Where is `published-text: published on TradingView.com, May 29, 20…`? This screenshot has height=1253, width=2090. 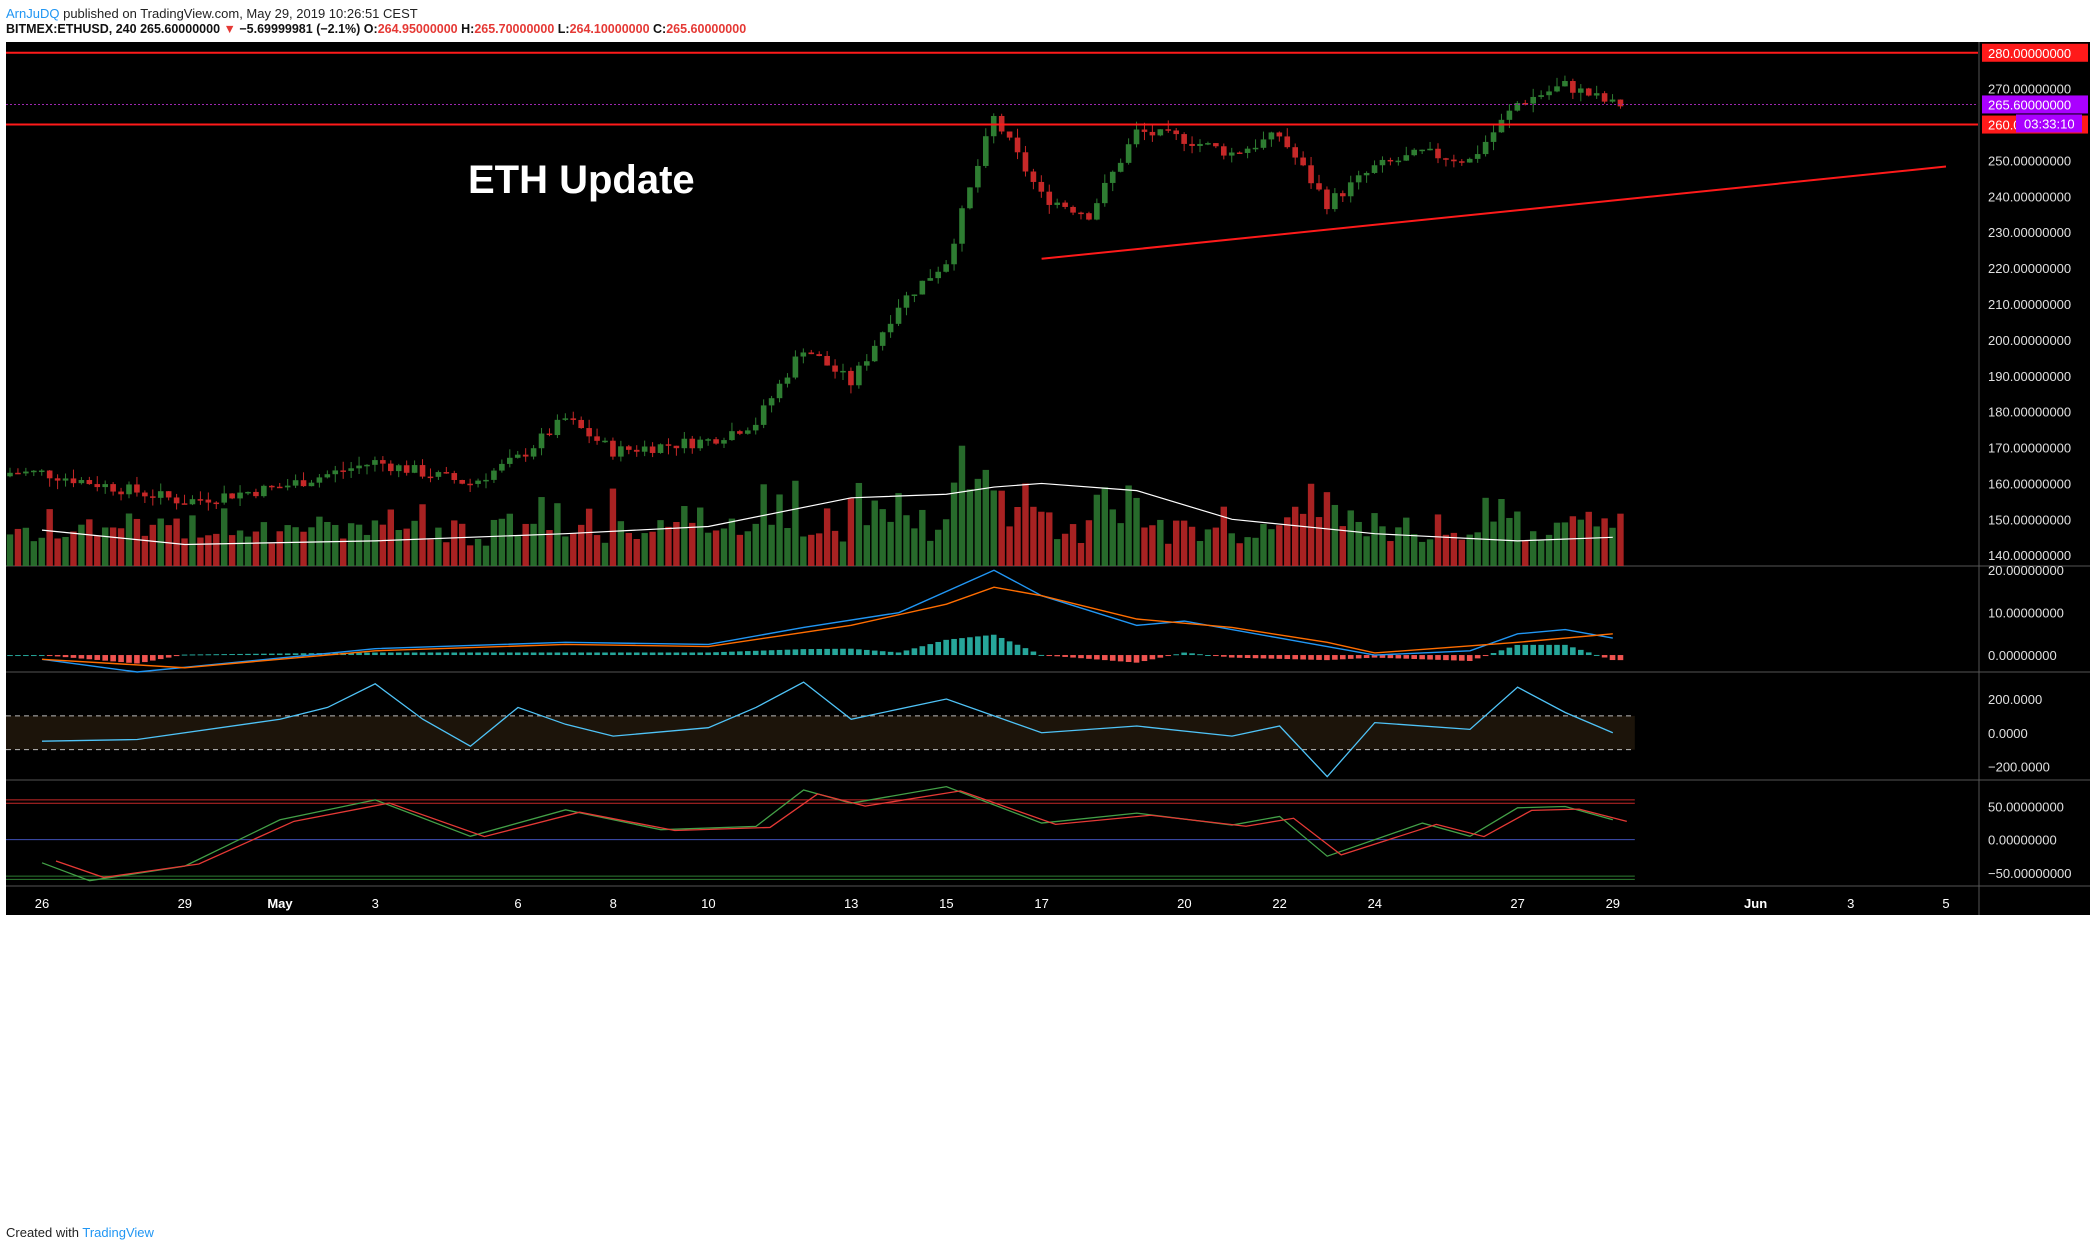 published-text: published on TradingView.com, May 29, 20… is located at coordinates (240, 13).